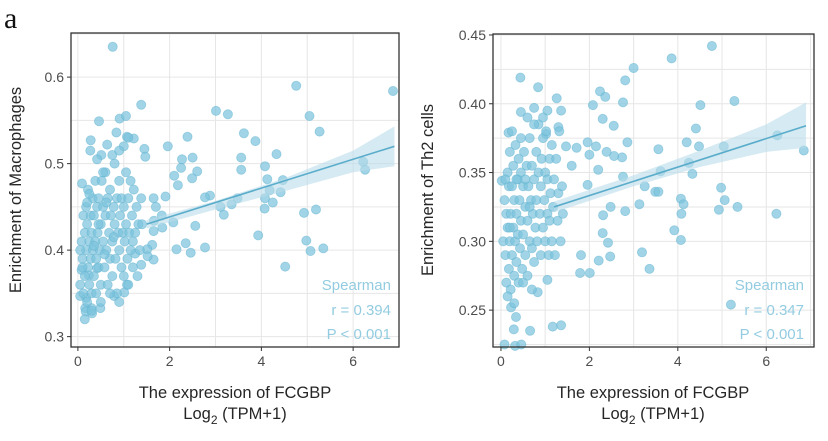  I want to click on x-tick-label: 6, so click(353, 361).